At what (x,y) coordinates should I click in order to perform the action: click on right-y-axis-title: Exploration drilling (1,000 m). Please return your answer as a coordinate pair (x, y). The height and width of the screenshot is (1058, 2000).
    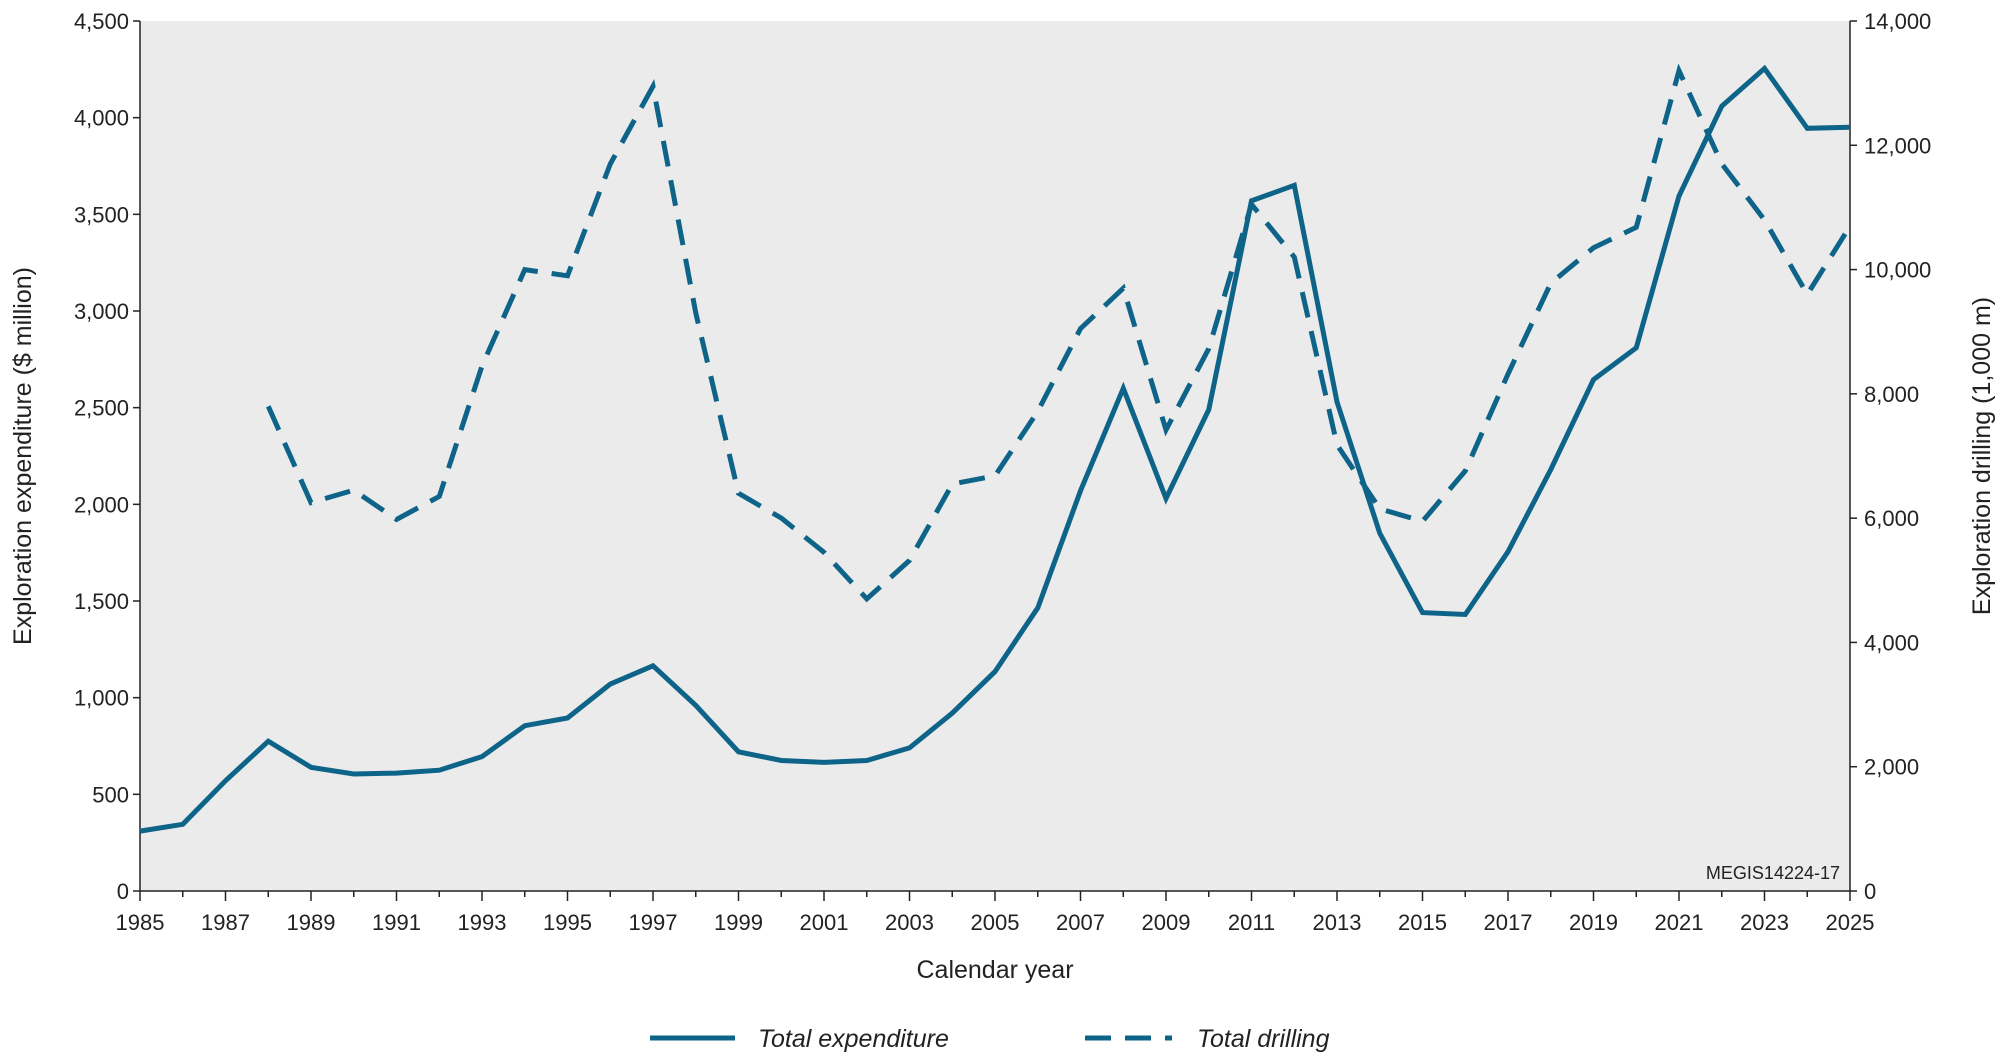
    Looking at the image, I should click on (1982, 456).